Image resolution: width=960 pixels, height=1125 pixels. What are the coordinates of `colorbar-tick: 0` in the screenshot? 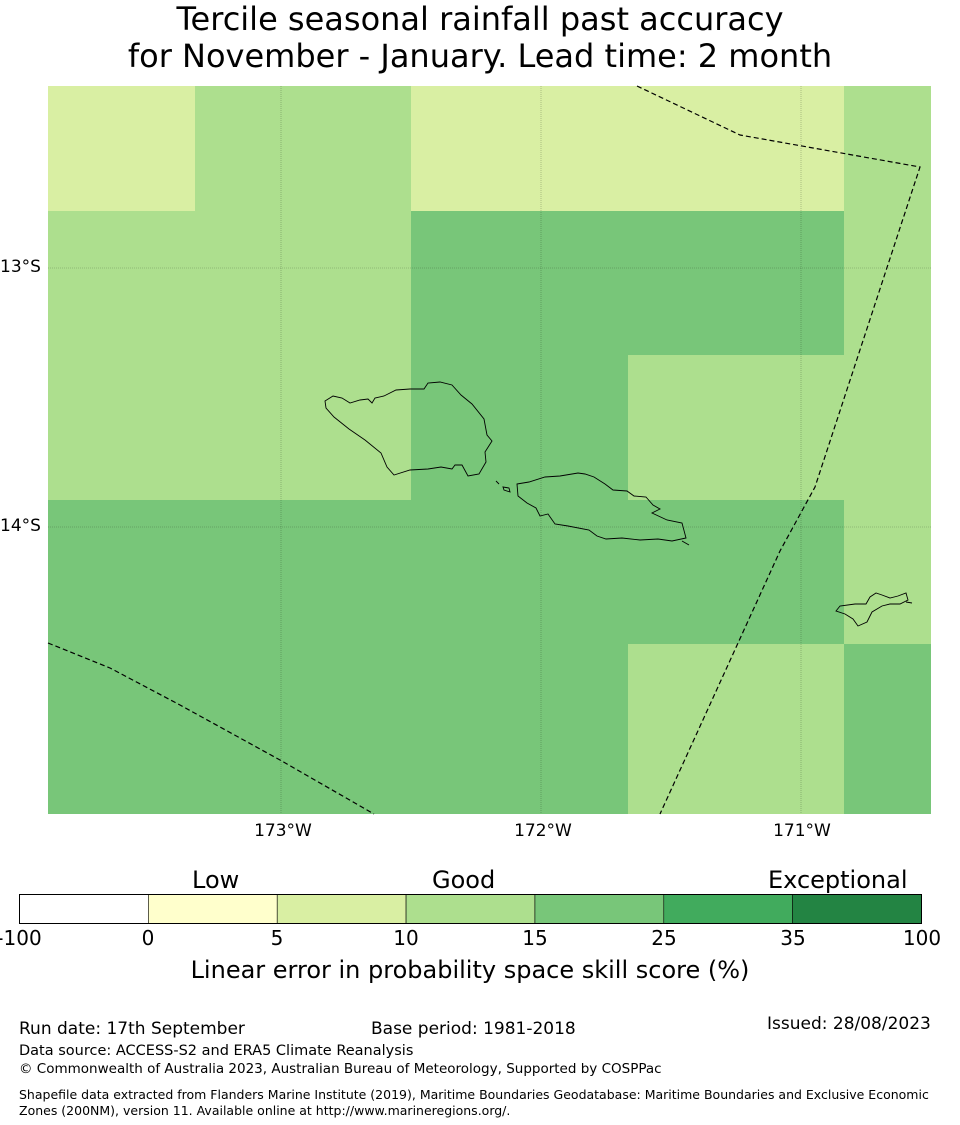 It's located at (148, 938).